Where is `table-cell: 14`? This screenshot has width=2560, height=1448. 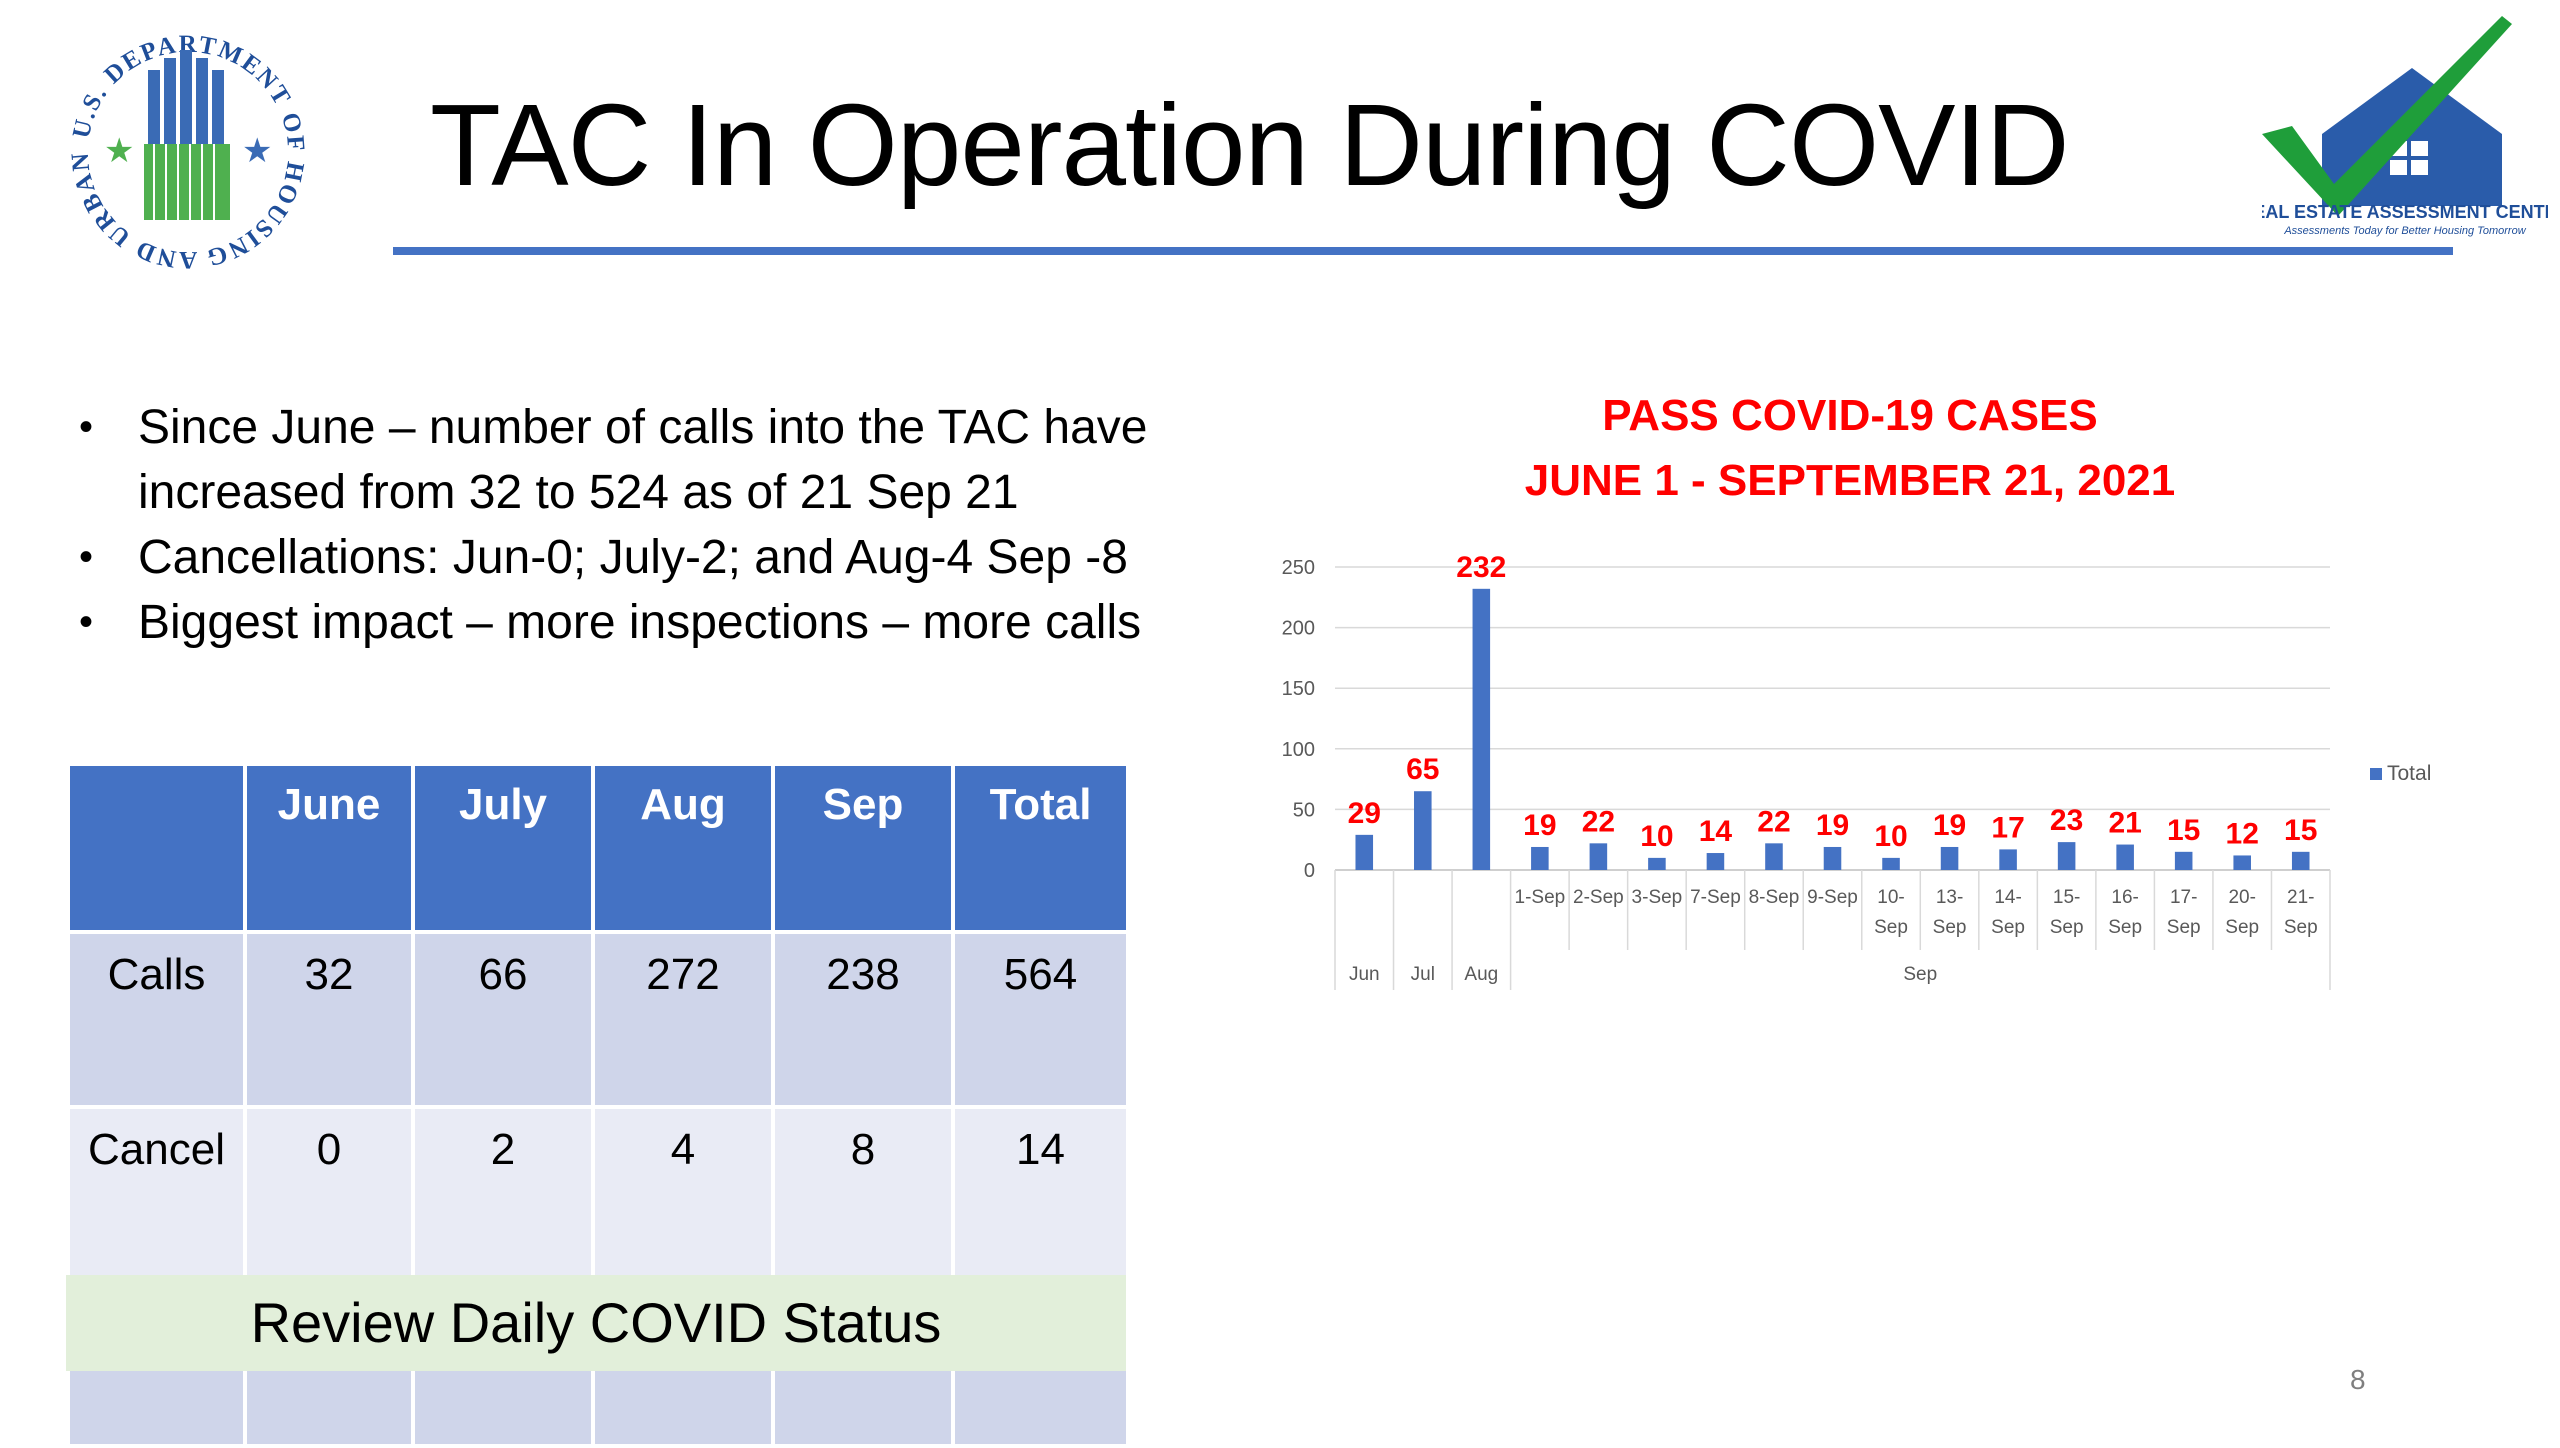 table-cell: 14 is located at coordinates (1040, 1194).